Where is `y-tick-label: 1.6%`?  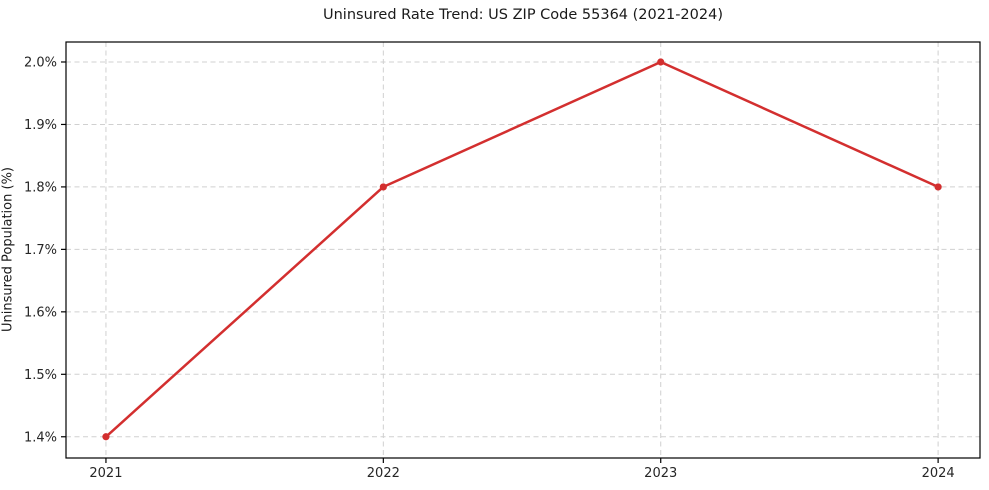 y-tick-label: 1.6% is located at coordinates (40, 312).